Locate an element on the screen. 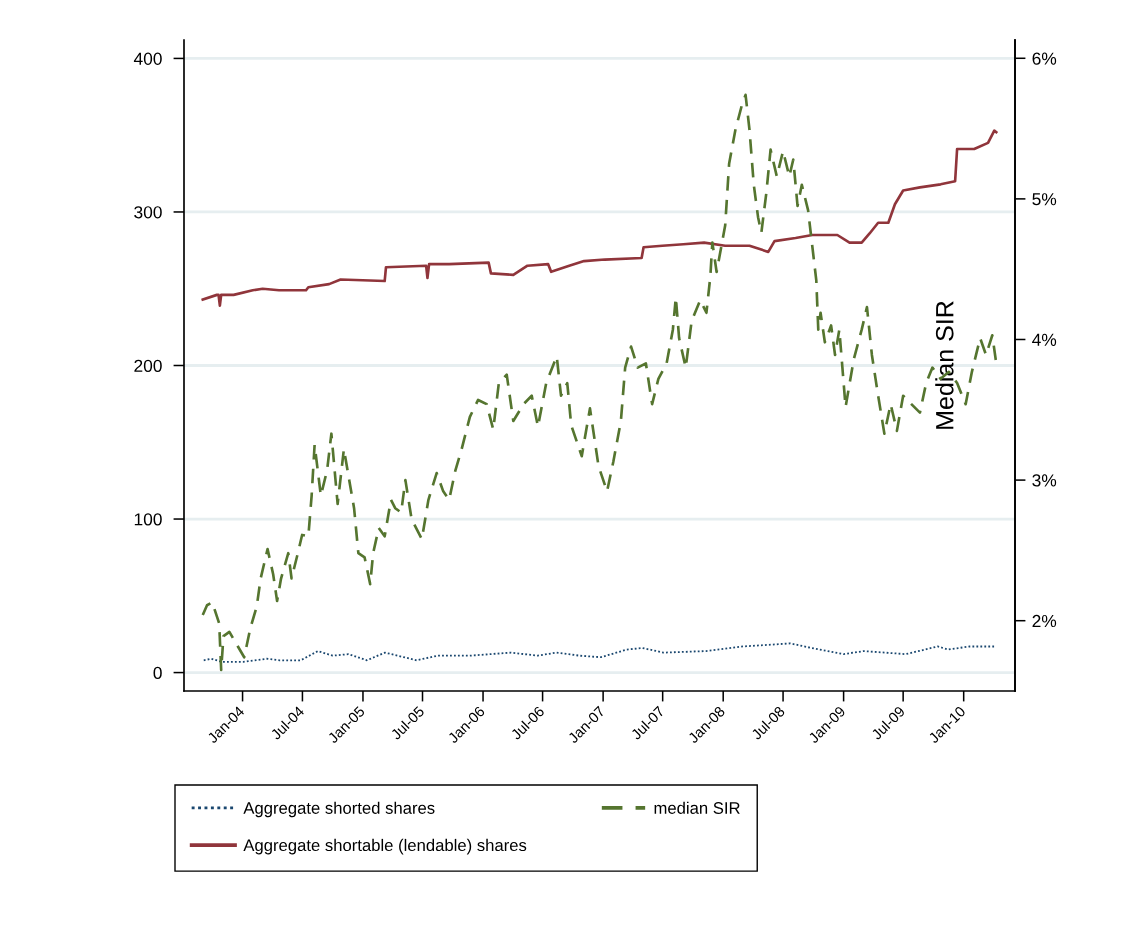  legend-label: Aggregate shorted shares is located at coordinates (339, 809).